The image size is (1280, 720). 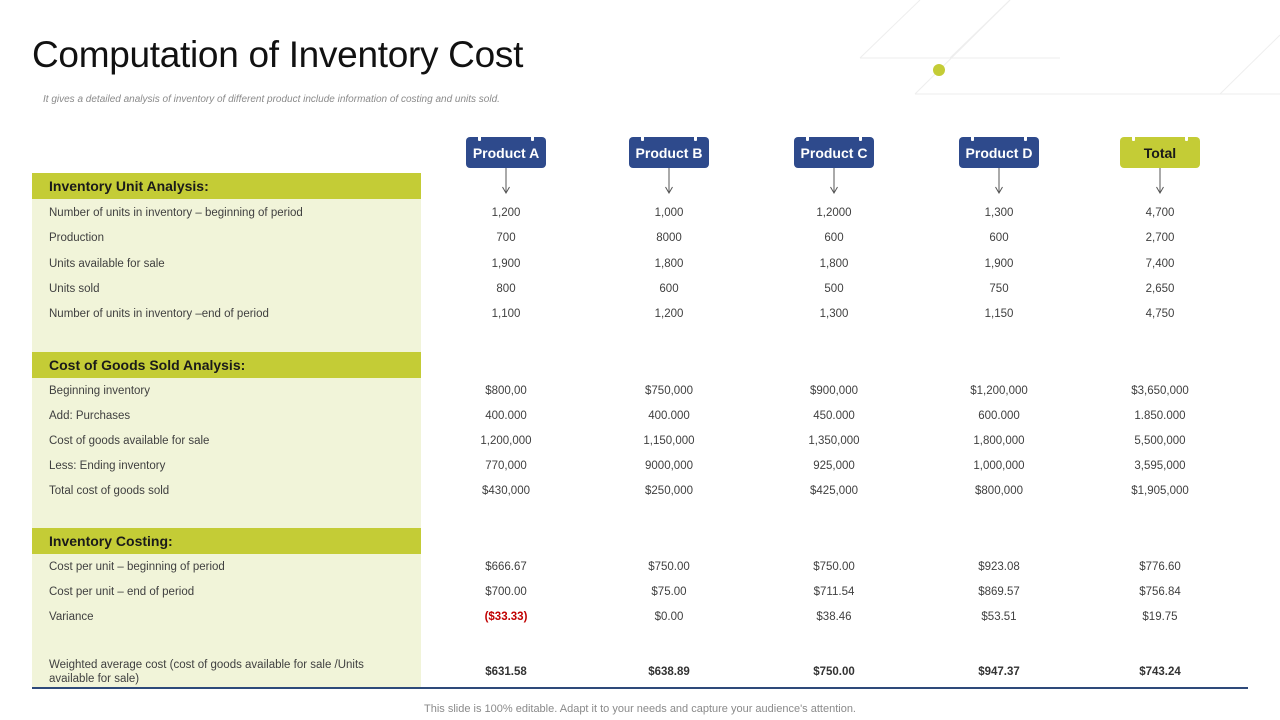 What do you see at coordinates (111, 541) in the screenshot?
I see `section-heading-text: Inventory Costing:` at bounding box center [111, 541].